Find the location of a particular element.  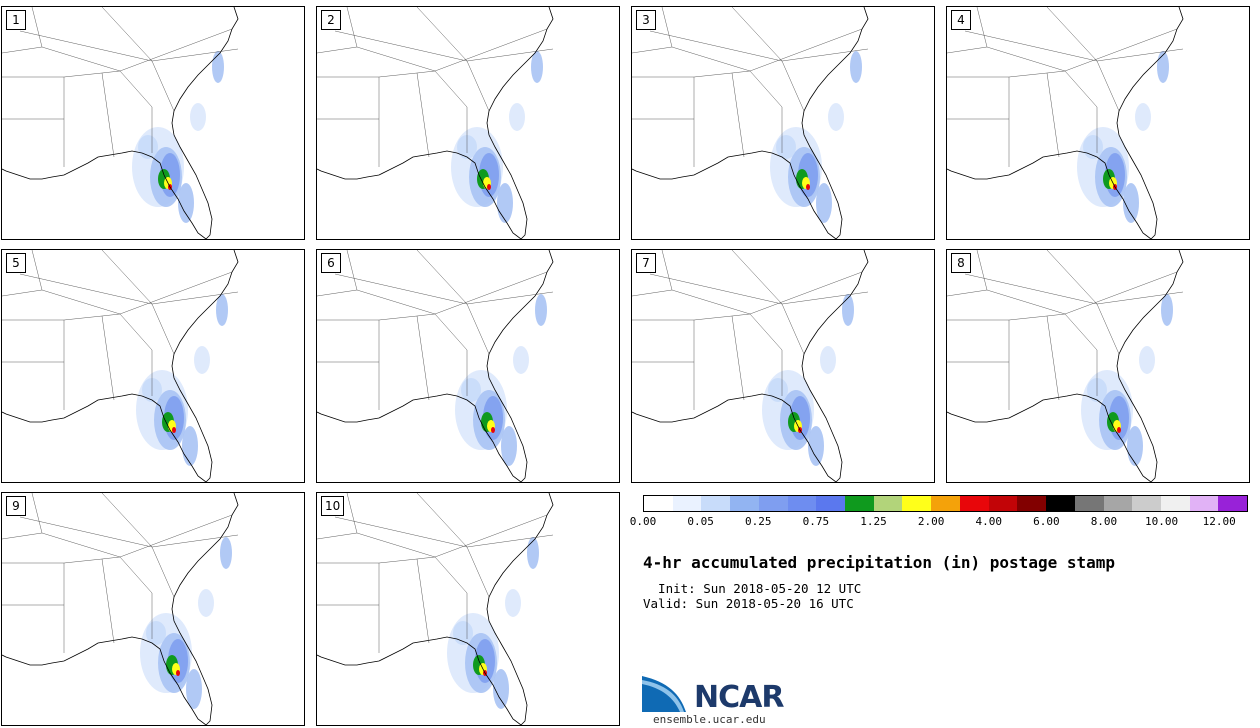

colorbar-tick-label: 1.25 is located at coordinates (873, 521).